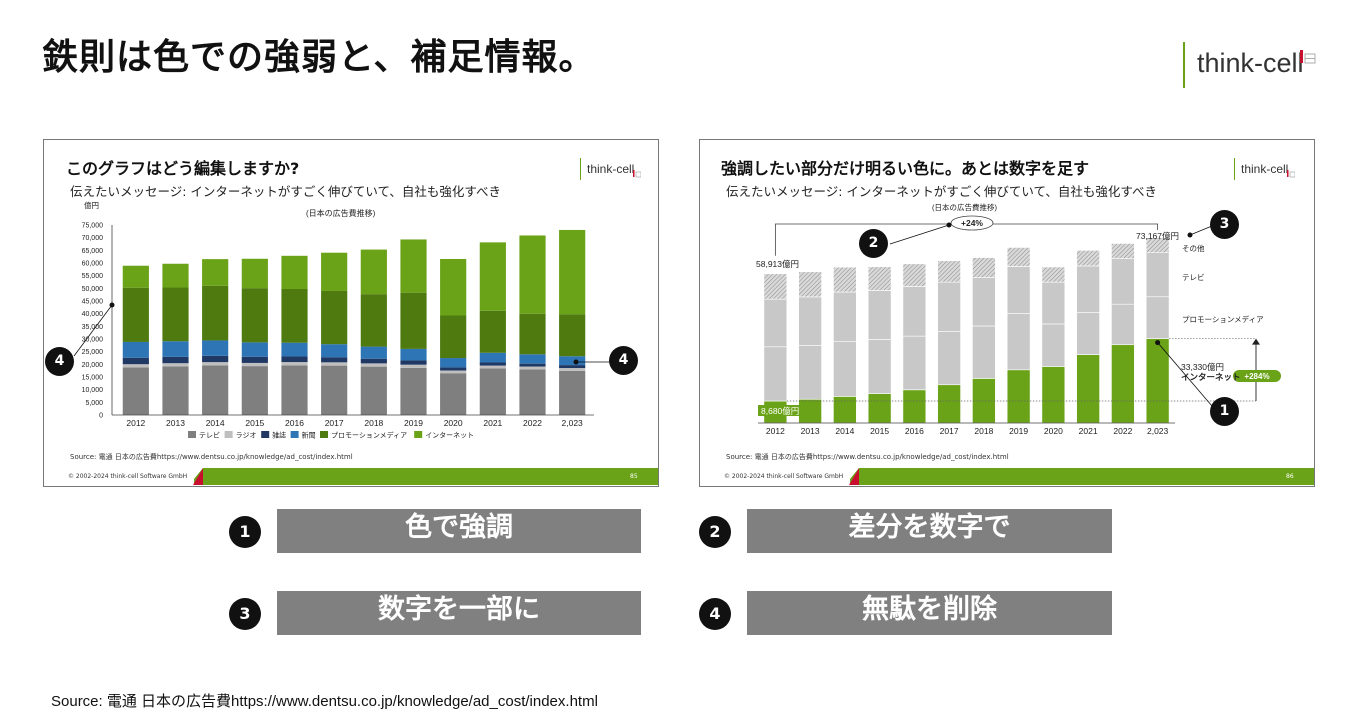 This screenshot has height=725, width=1353. I want to click on left-y-tick: 35,000, so click(93, 327).